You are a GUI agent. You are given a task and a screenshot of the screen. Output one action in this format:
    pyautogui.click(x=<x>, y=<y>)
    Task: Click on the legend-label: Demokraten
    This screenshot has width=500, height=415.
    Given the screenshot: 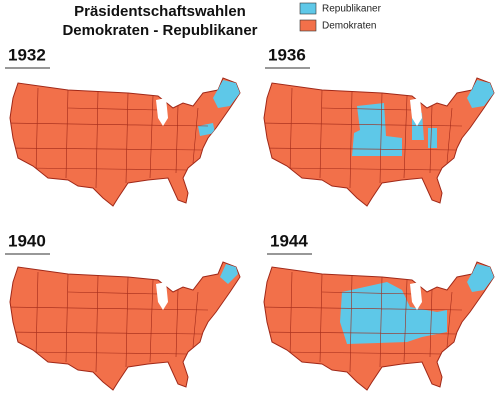 What is the action you would take?
    pyautogui.click(x=349, y=26)
    